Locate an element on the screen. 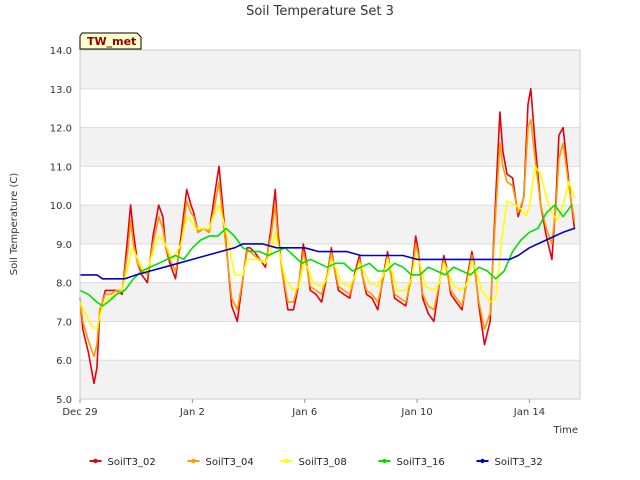 The image size is (640, 480). legend-item: SoilT3_16 is located at coordinates (411, 462).